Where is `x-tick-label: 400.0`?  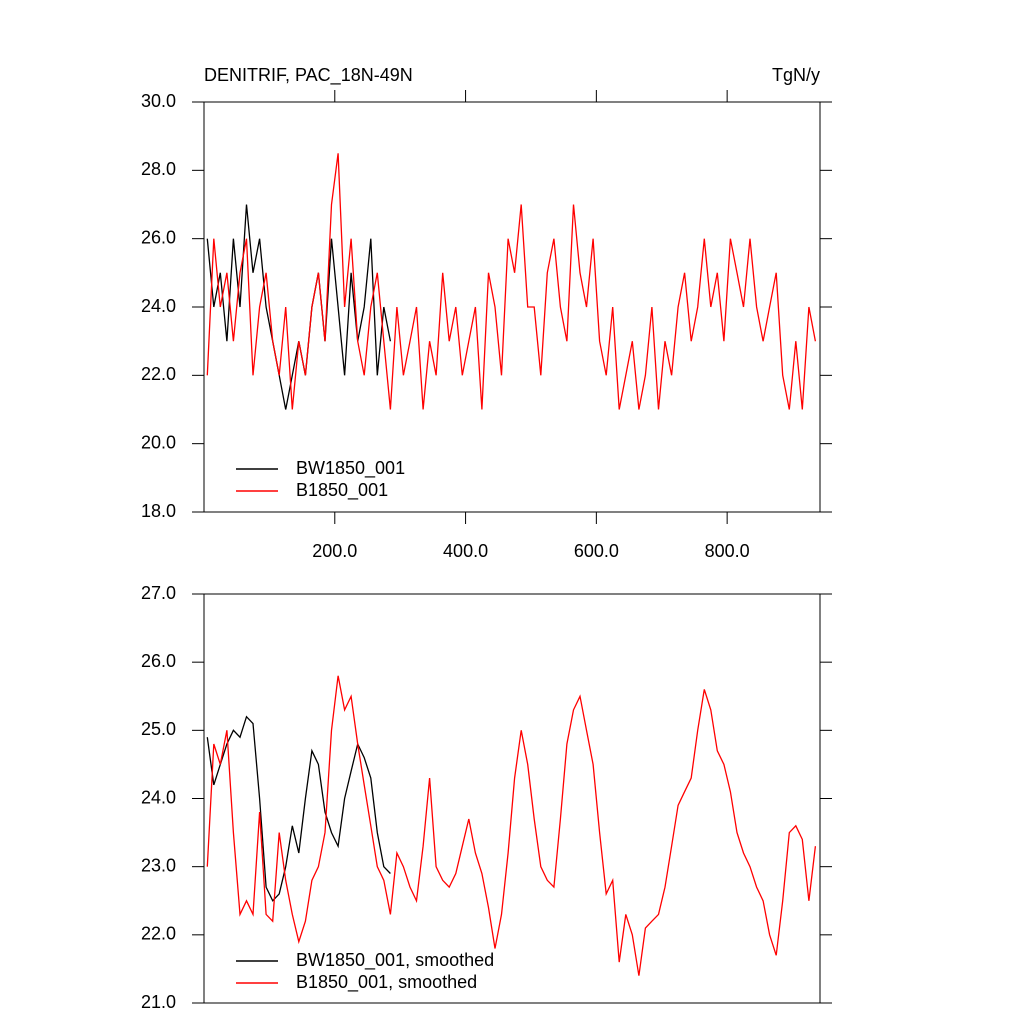 x-tick-label: 400.0 is located at coordinates (465, 551).